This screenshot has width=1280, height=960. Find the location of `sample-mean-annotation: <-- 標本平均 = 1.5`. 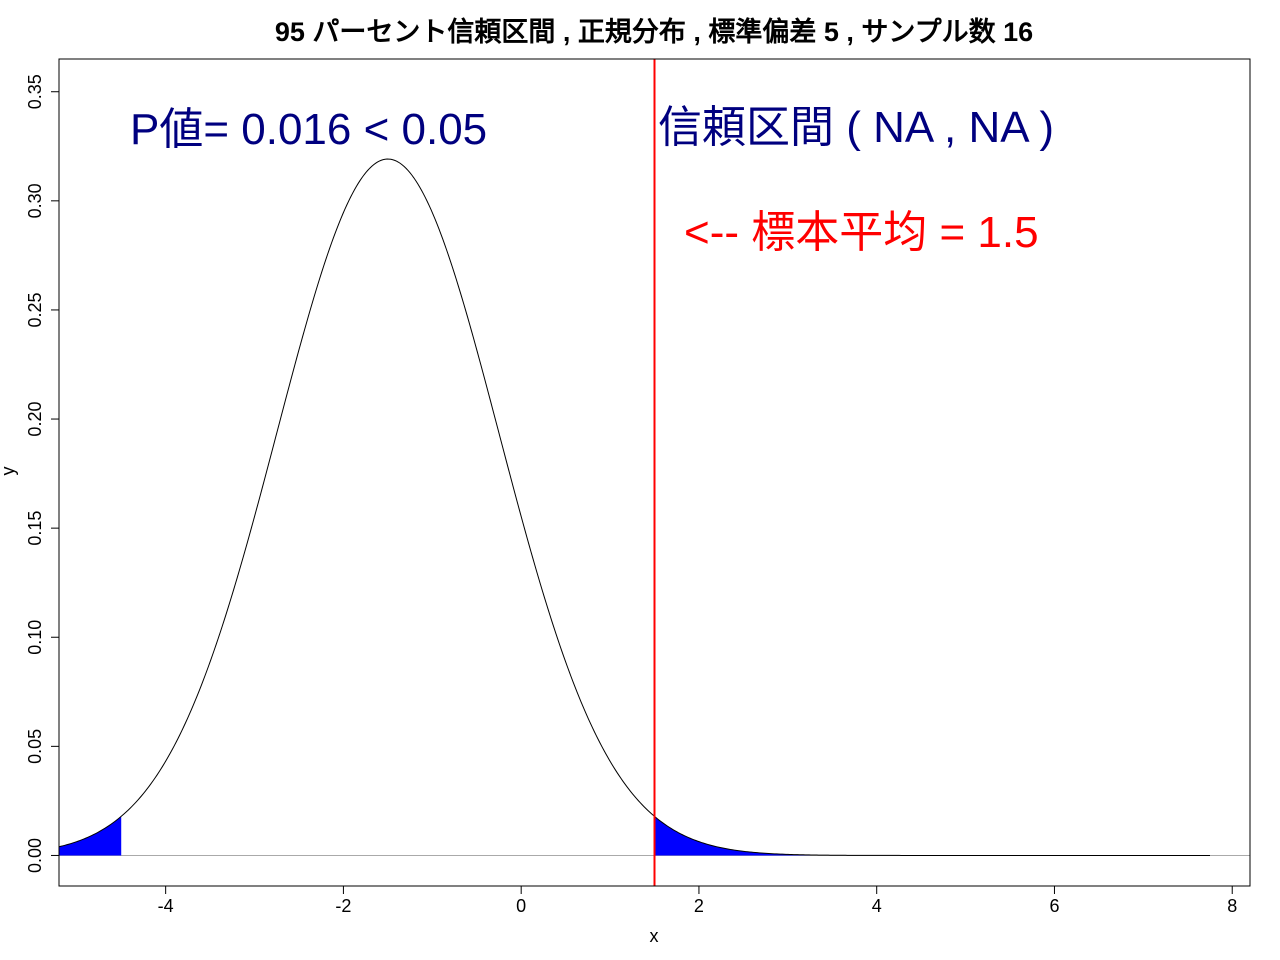

sample-mean-annotation: <-- 標本平均 = 1.5 is located at coordinates (861, 232).